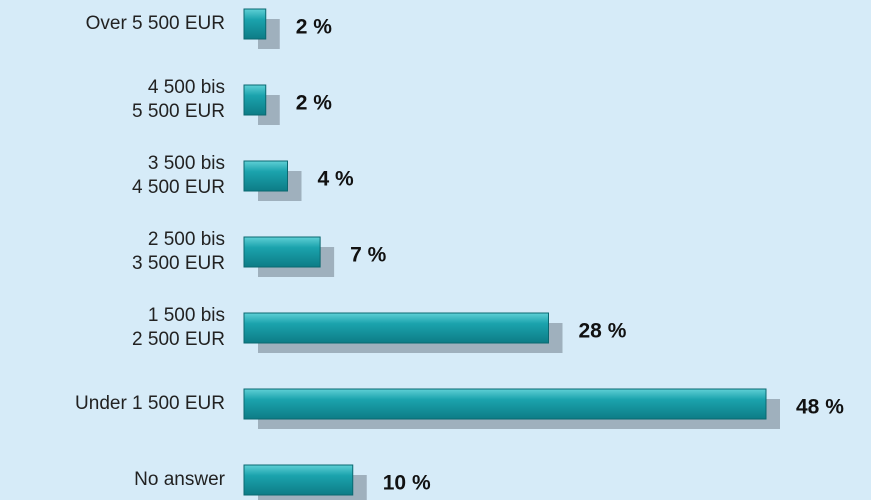 The image size is (871, 500). Describe the element at coordinates (186, 239) in the screenshot. I see `category-label: 2 500 bis` at that location.